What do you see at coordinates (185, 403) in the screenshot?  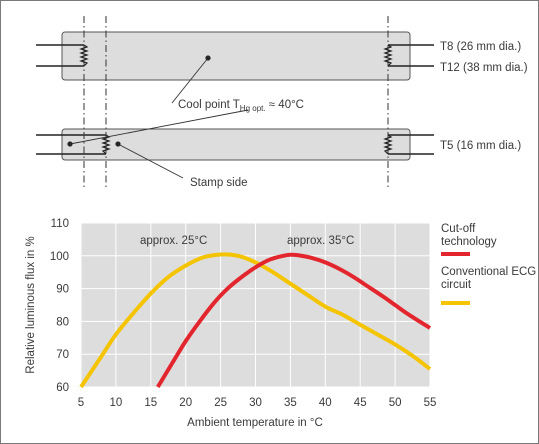 I see `x-tick-20: 20` at bounding box center [185, 403].